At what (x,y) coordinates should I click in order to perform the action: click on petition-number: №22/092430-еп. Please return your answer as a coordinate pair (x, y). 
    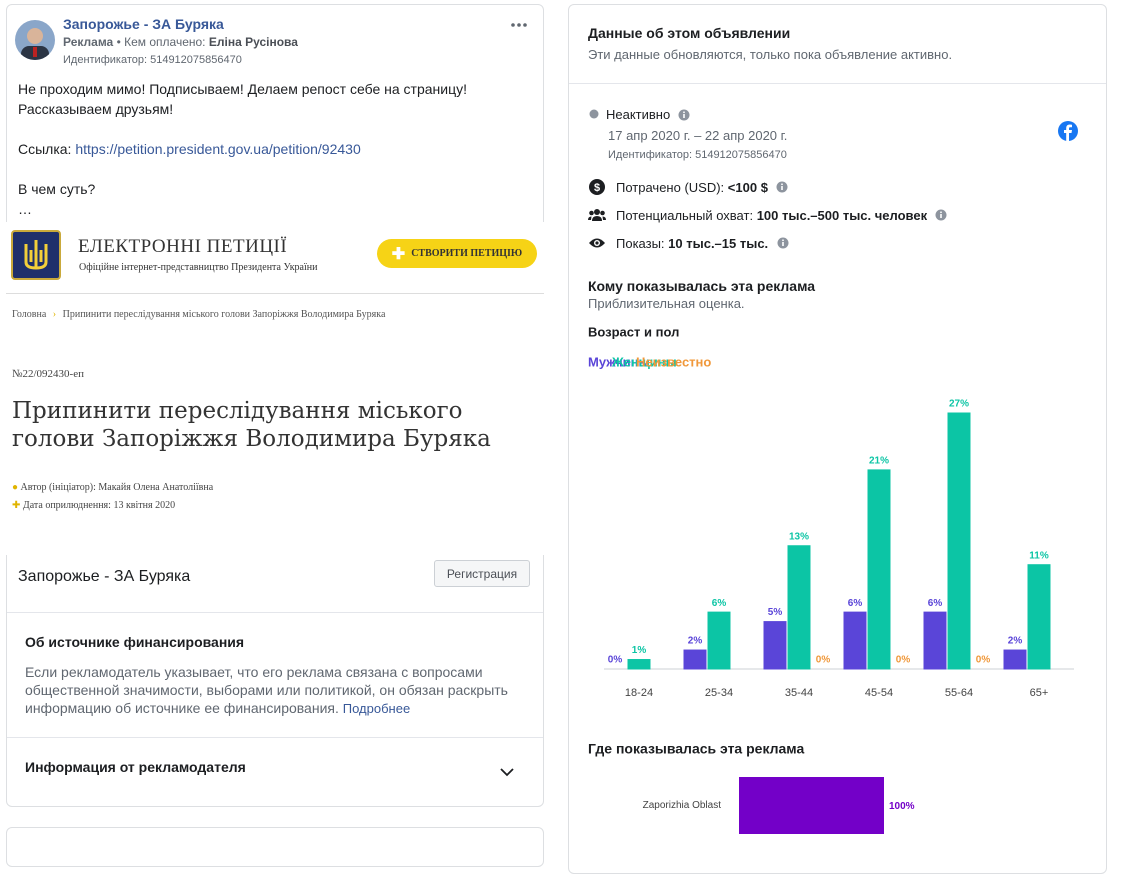
    Looking at the image, I should click on (48, 374).